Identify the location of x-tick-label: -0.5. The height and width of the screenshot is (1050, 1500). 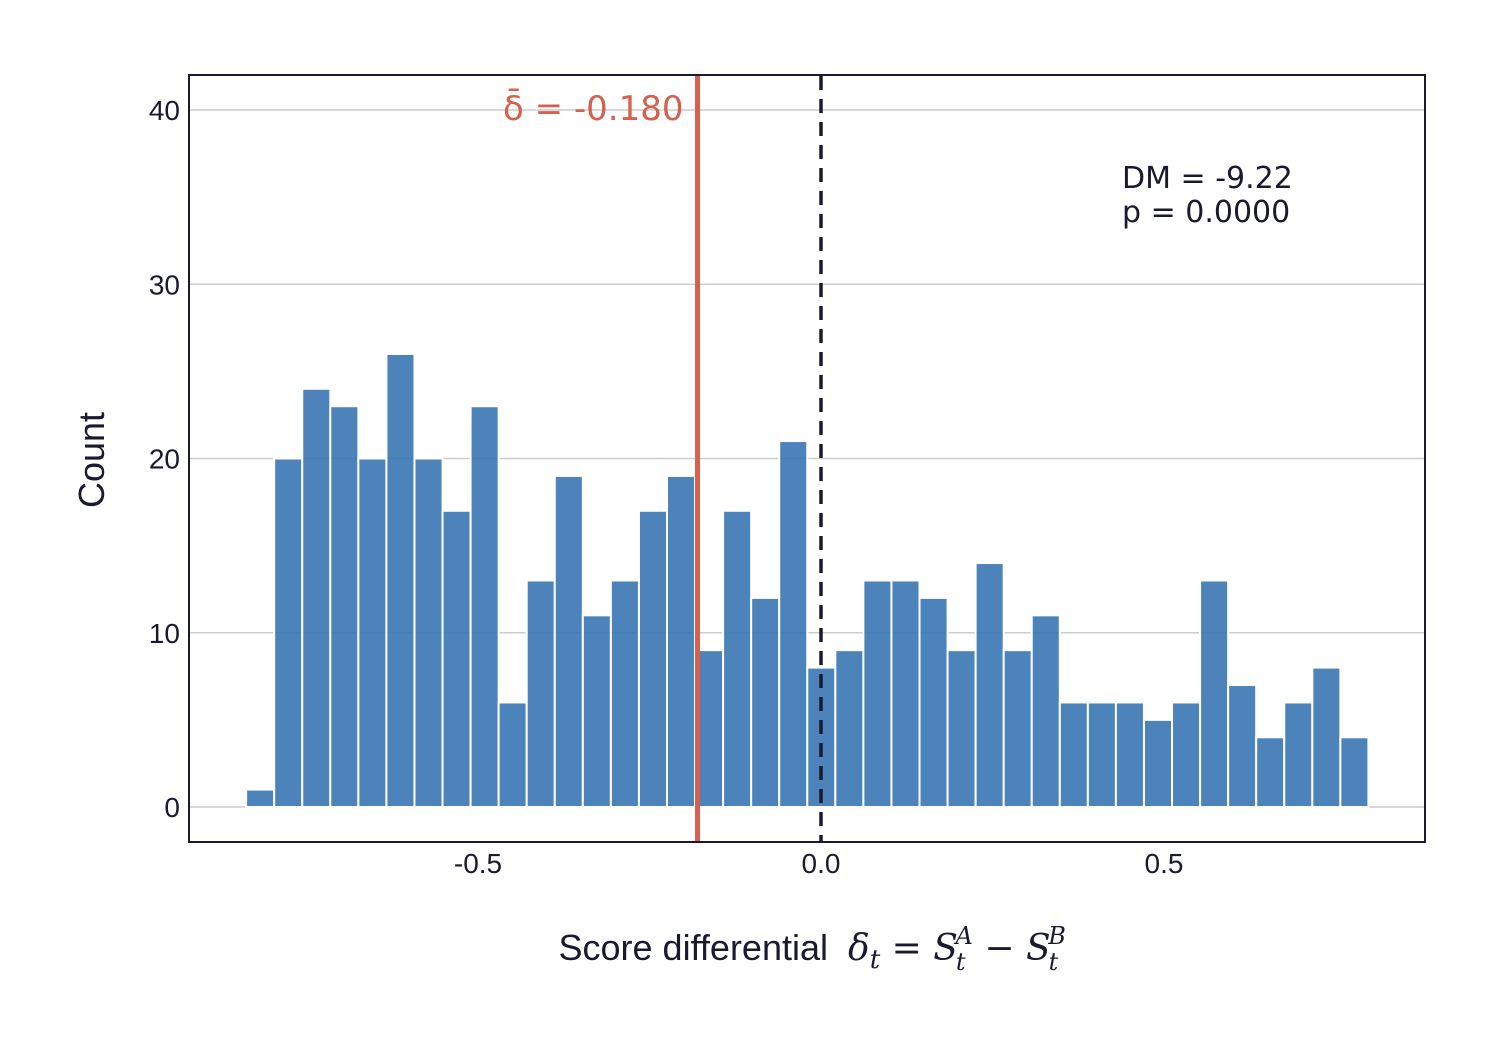
(478, 863).